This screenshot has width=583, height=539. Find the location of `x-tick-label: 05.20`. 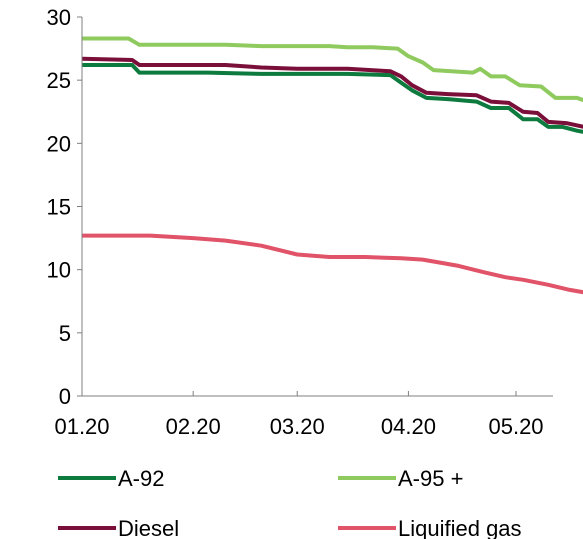

x-tick-label: 05.20 is located at coordinates (515, 426).